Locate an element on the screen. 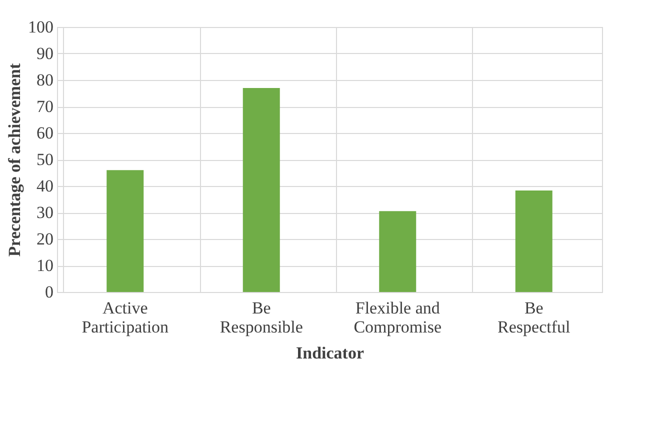 The image size is (659, 430). y-tick-label: 80 is located at coordinates (45, 80).